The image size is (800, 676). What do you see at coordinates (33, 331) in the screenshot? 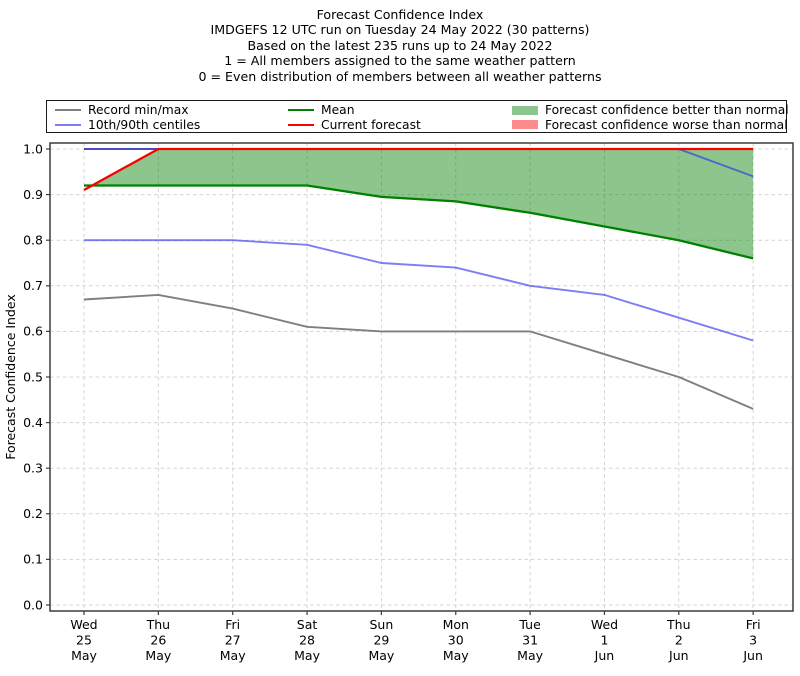
I see `y-tick-label: 0.6` at bounding box center [33, 331].